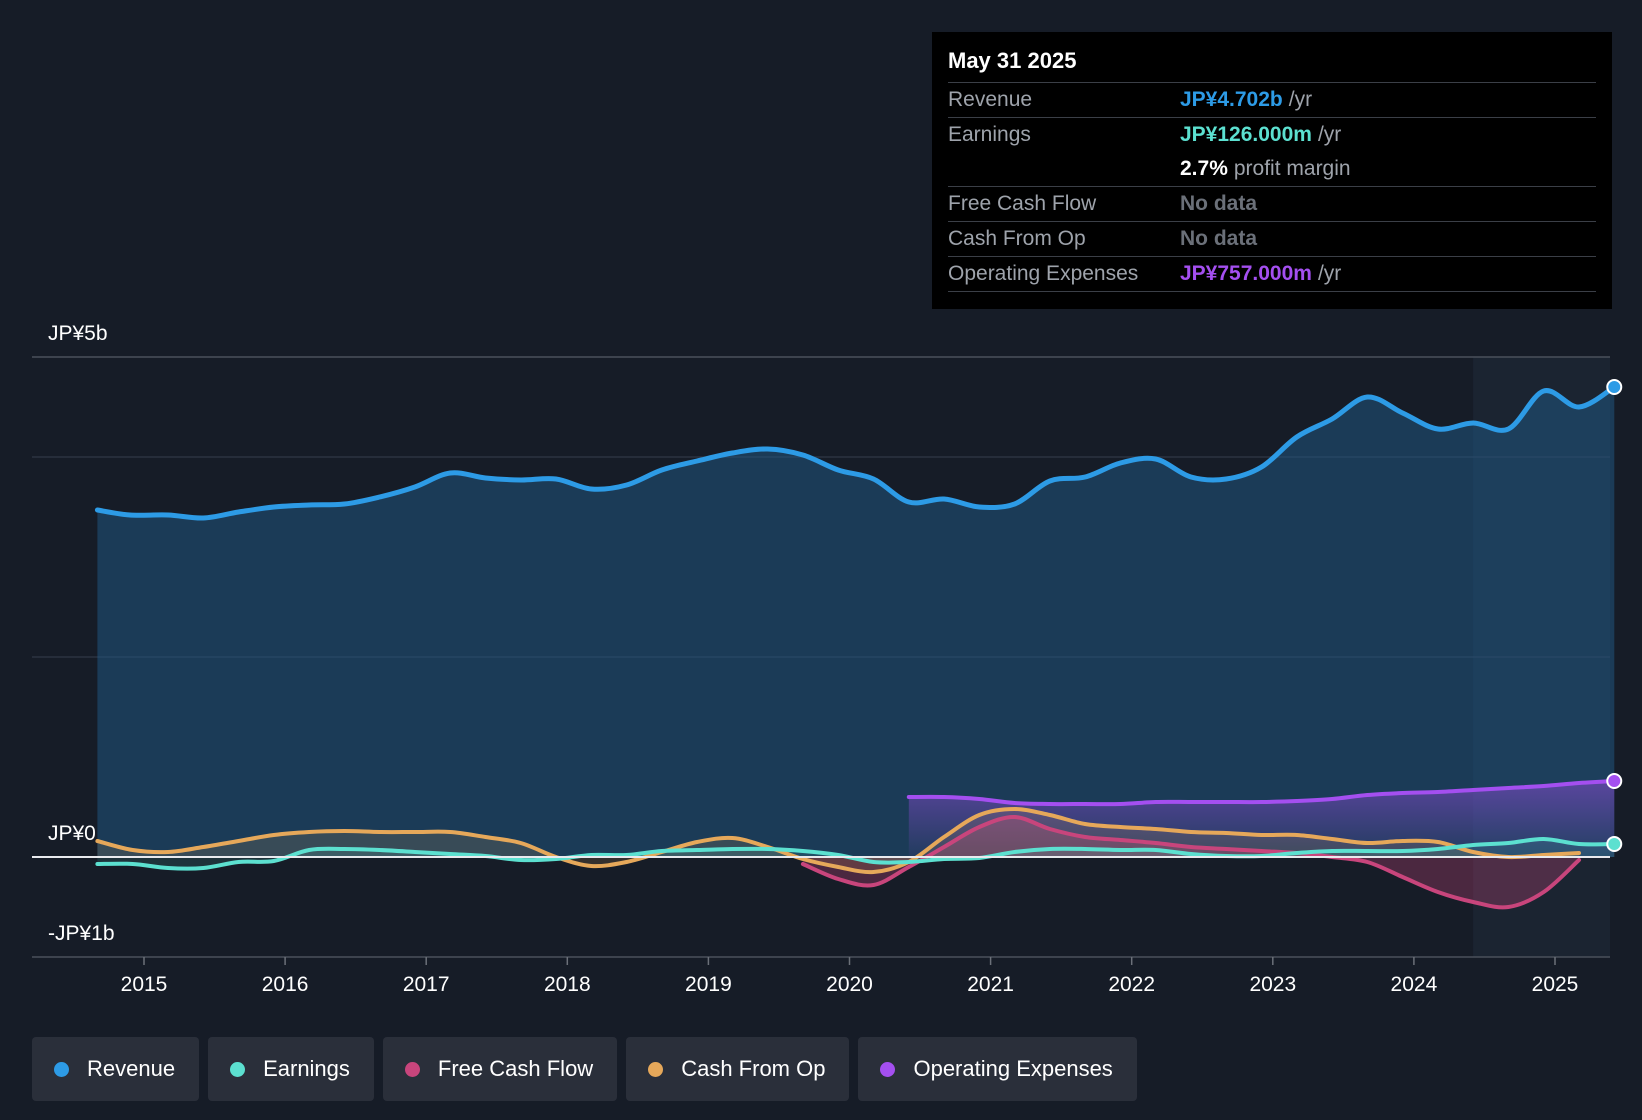 The height and width of the screenshot is (1120, 1642). I want to click on line-cash-from-op, so click(838, 841).